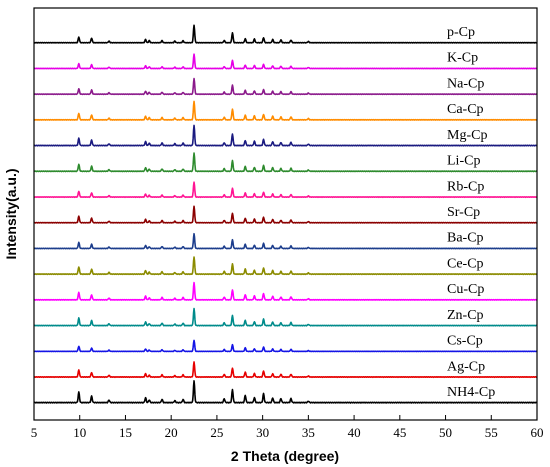 This screenshot has height=467, width=550. What do you see at coordinates (285, 190) in the screenshot?
I see `series-line-rb-cp` at bounding box center [285, 190].